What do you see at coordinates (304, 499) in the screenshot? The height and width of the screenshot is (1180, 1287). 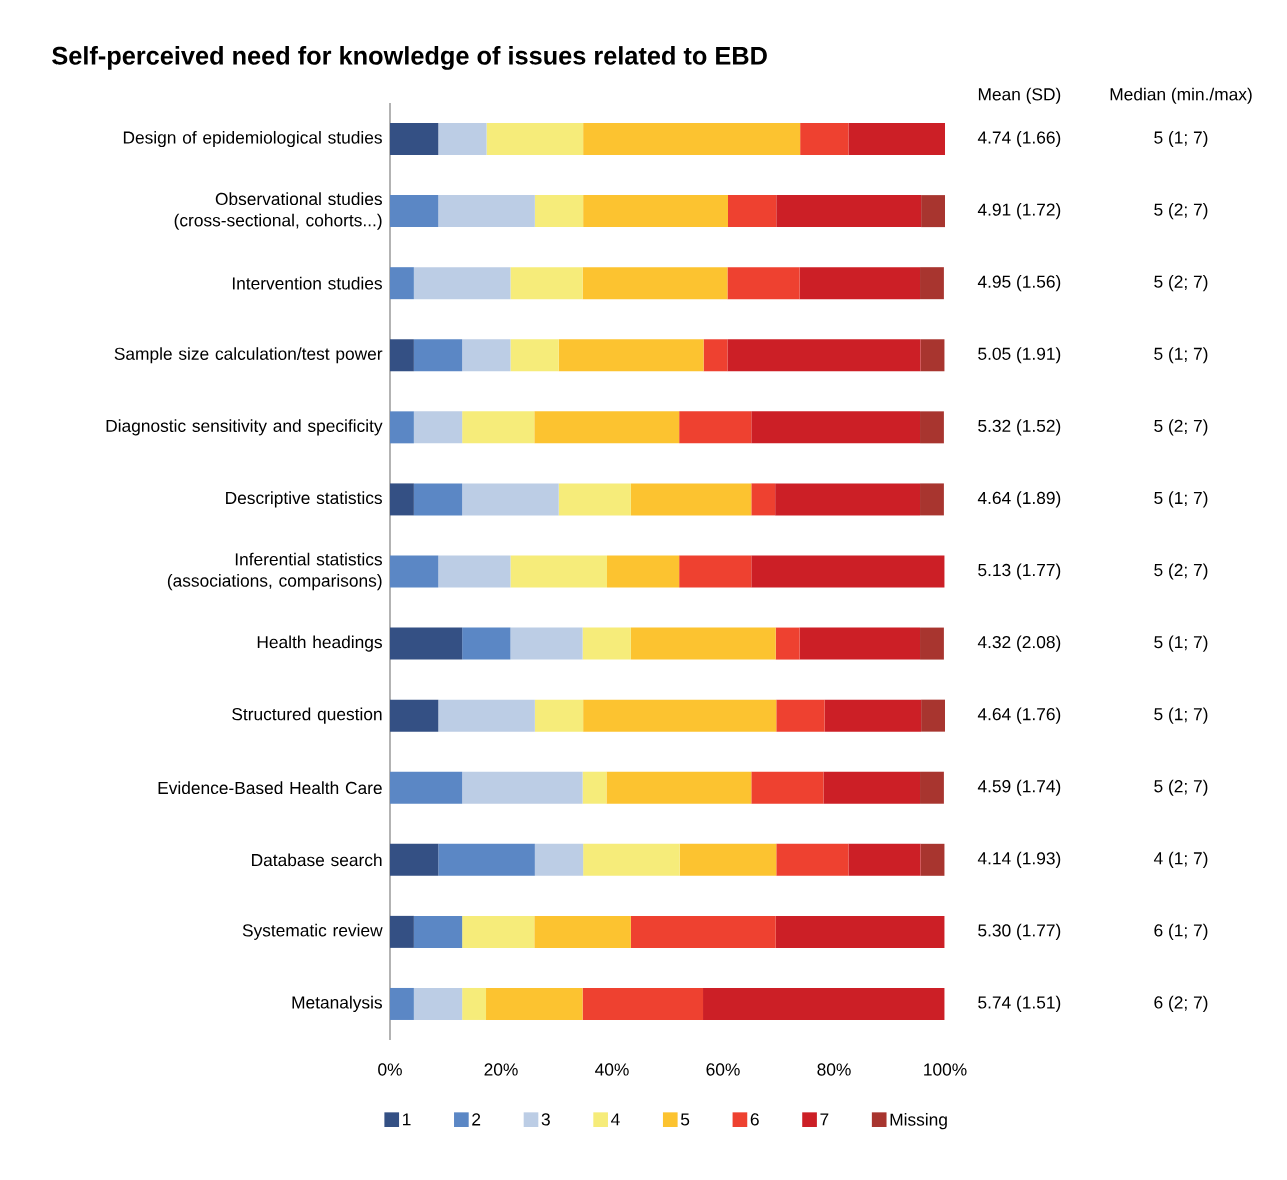 I see `y-tick-label: Descriptive statistics` at bounding box center [304, 499].